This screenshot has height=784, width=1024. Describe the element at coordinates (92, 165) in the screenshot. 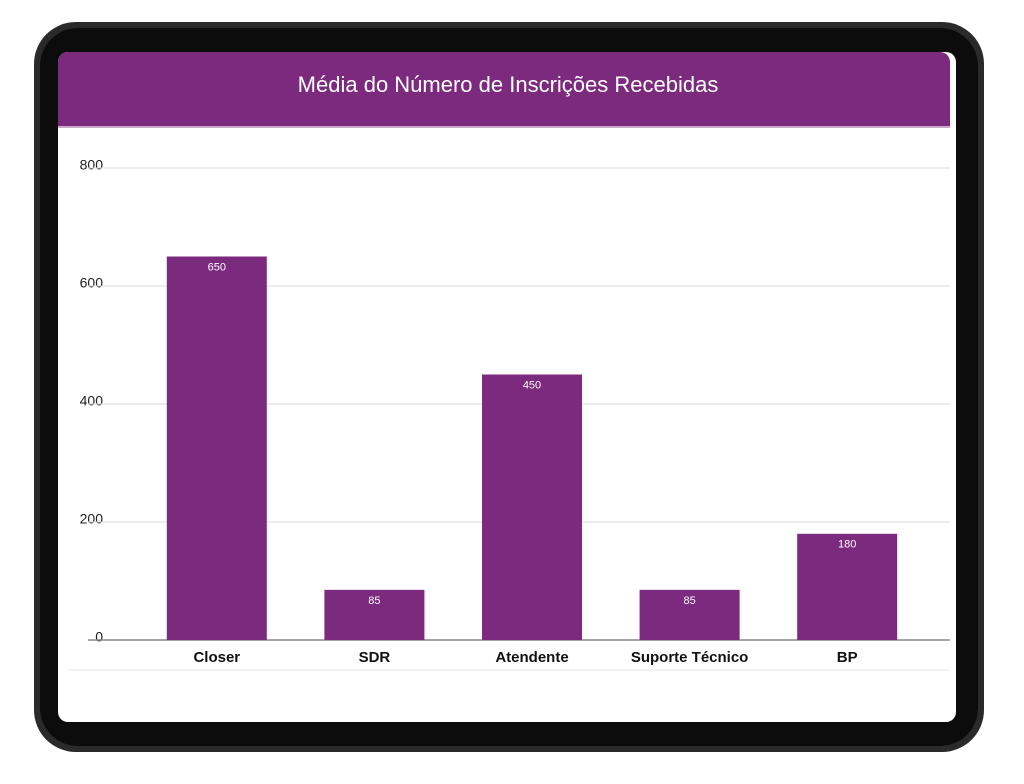

I see `y-tick-label: 800` at that location.